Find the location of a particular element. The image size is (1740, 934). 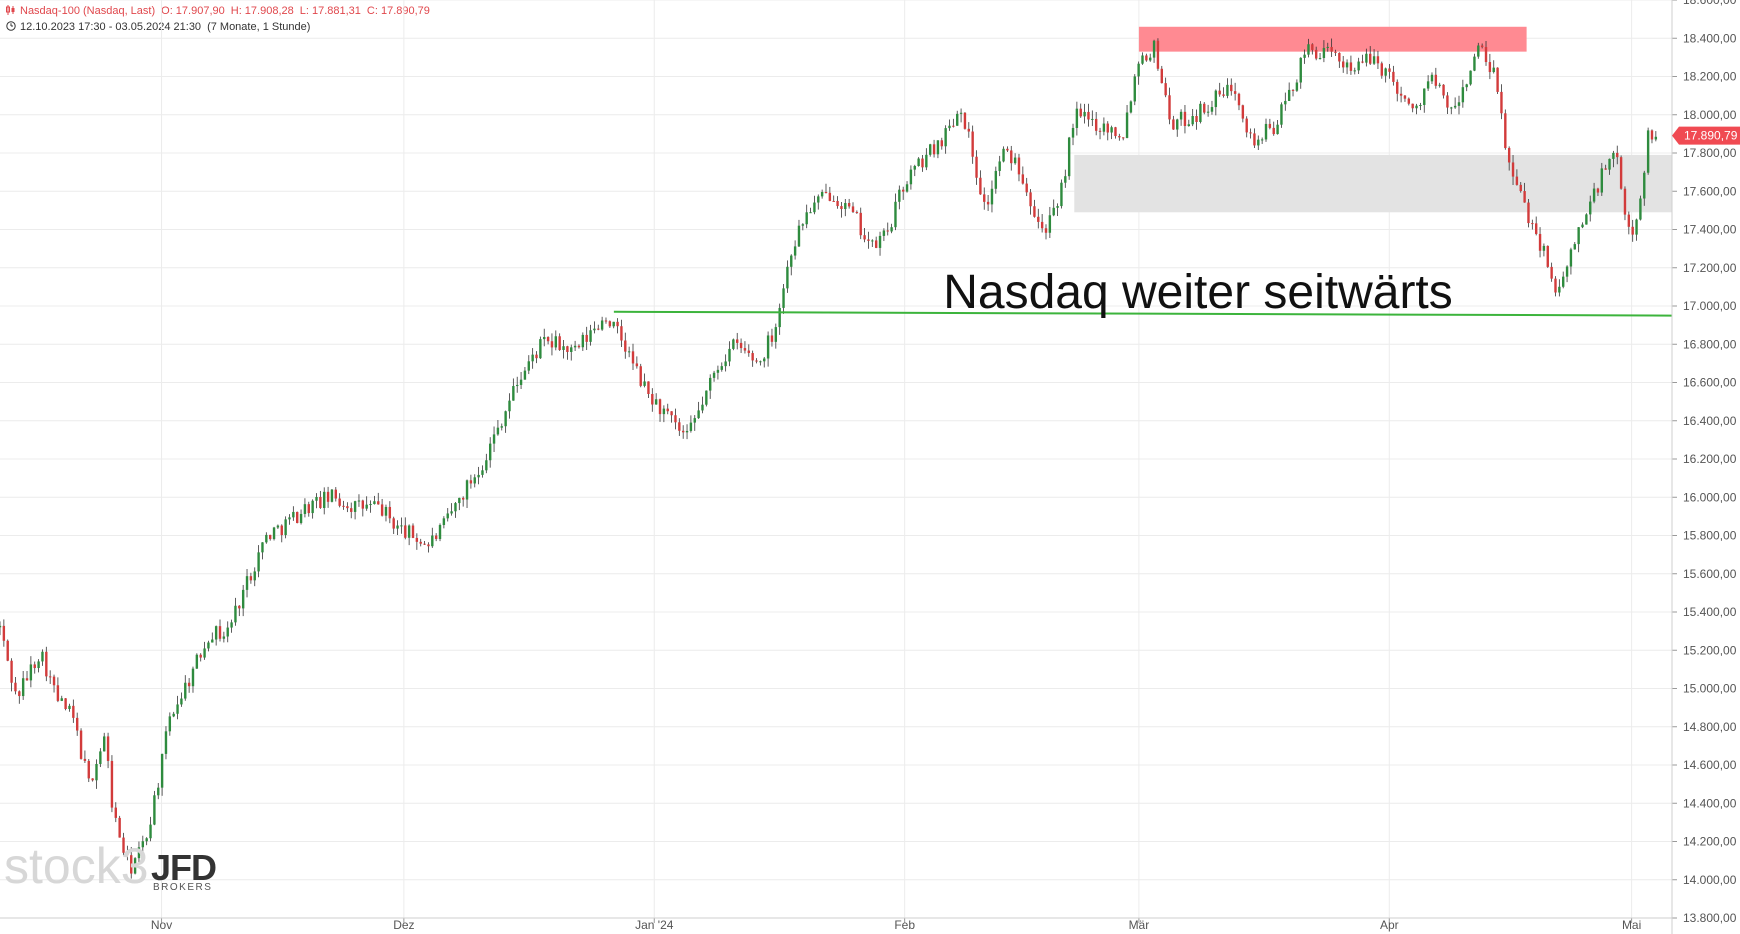

support-trend-line is located at coordinates (1143, 313).